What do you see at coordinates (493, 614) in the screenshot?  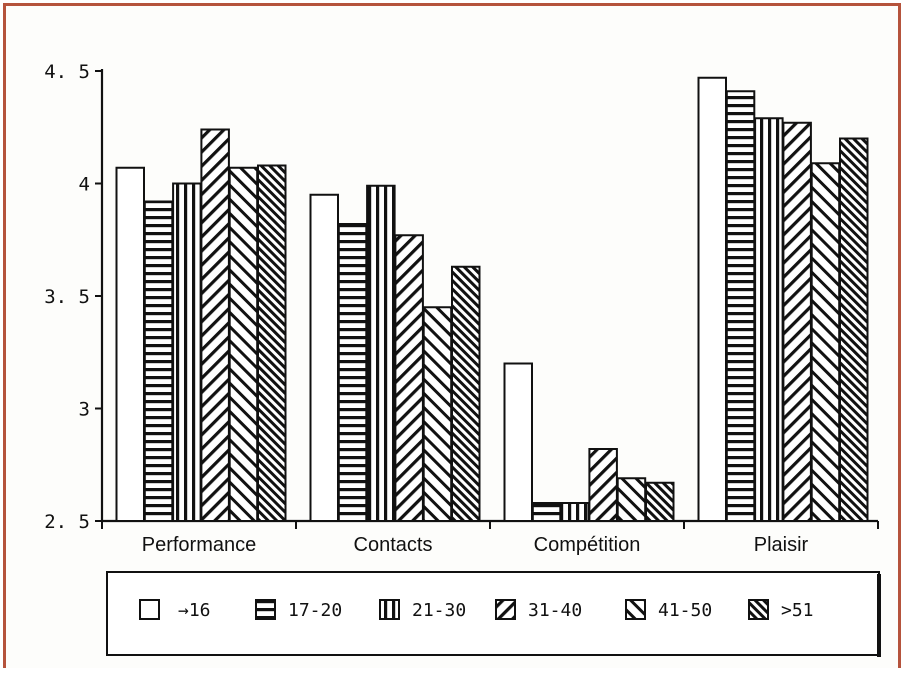 I see `legend: →16 17-20 21-30 31-40 41-50 >51` at bounding box center [493, 614].